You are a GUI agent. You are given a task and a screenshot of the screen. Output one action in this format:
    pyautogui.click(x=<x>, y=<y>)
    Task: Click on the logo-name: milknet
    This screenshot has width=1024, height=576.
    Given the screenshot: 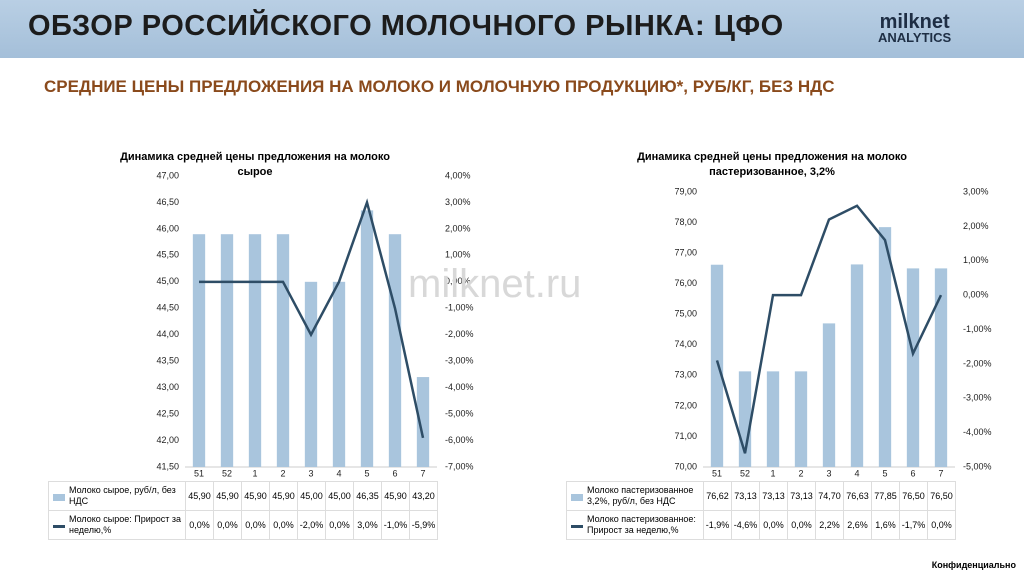 What is the action you would take?
    pyautogui.click(x=914, y=22)
    